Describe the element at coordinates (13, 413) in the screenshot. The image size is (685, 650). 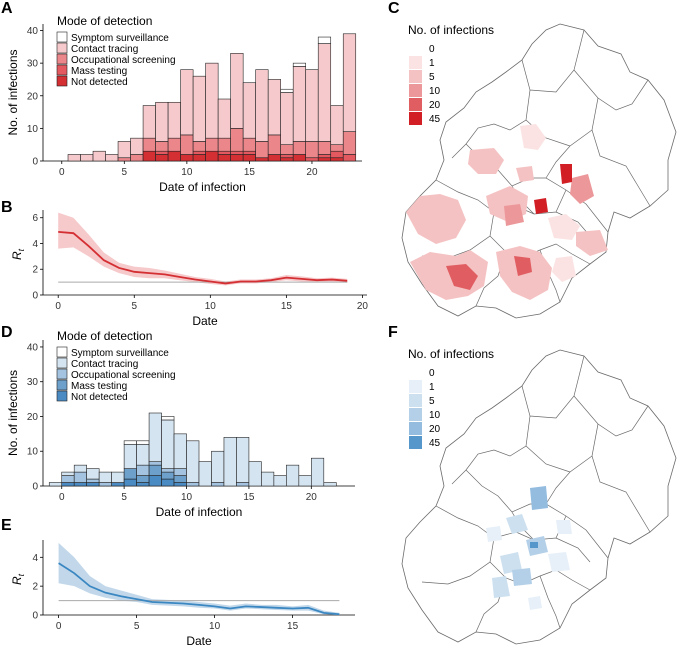
I see `panel-d-y-axis-title: No. of infections` at that location.